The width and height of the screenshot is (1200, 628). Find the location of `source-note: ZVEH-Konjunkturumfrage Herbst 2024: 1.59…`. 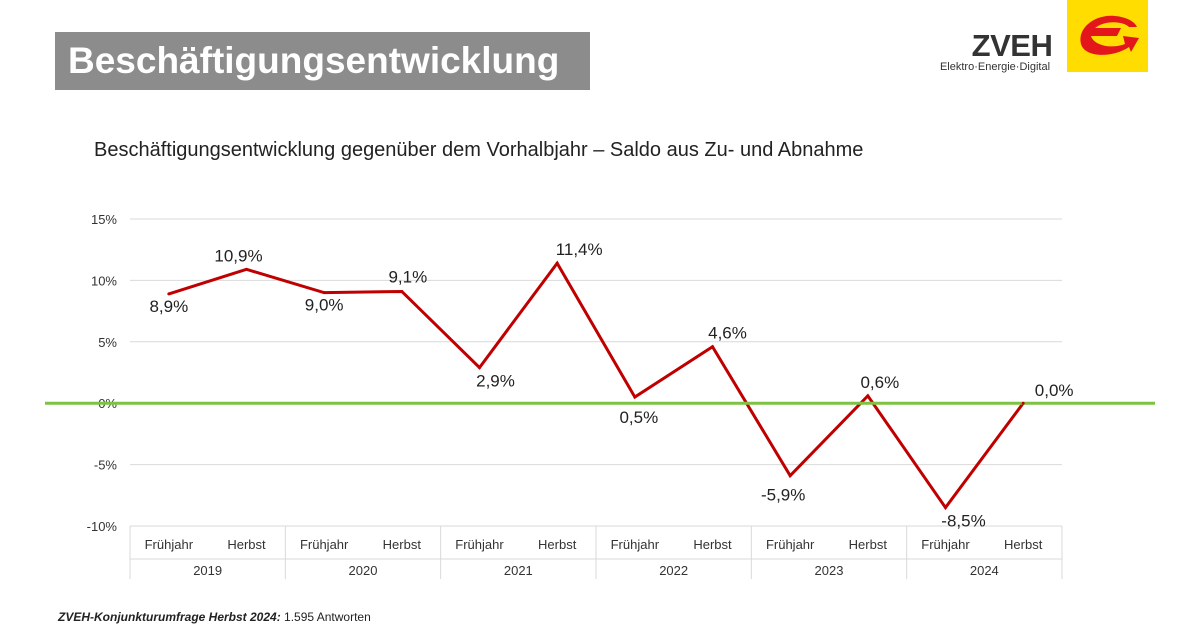

source-note: ZVEH-Konjunkturumfrage Herbst 2024: 1.59… is located at coordinates (214, 617).